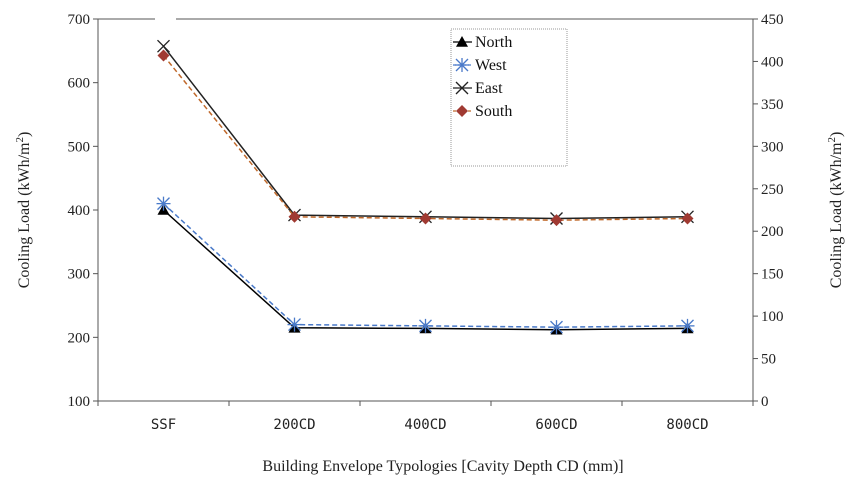  Describe the element at coordinates (79, 211) in the screenshot. I see `left-y-tick-label: 400` at that location.